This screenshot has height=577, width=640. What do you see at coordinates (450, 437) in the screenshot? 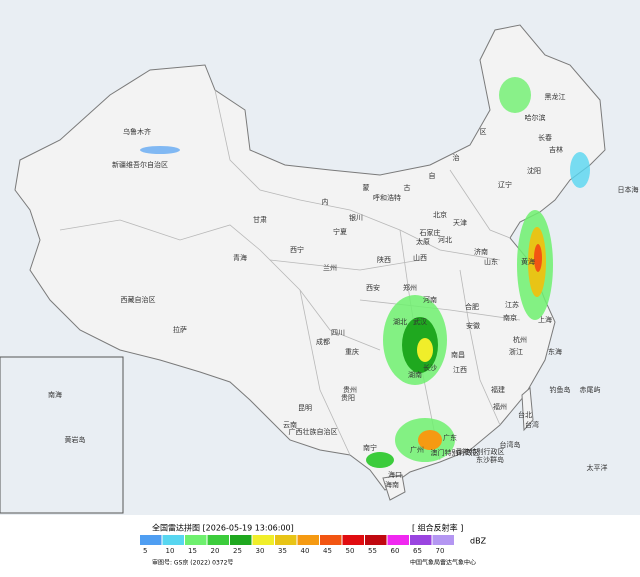
I see `place-label: 广东` at bounding box center [450, 437].